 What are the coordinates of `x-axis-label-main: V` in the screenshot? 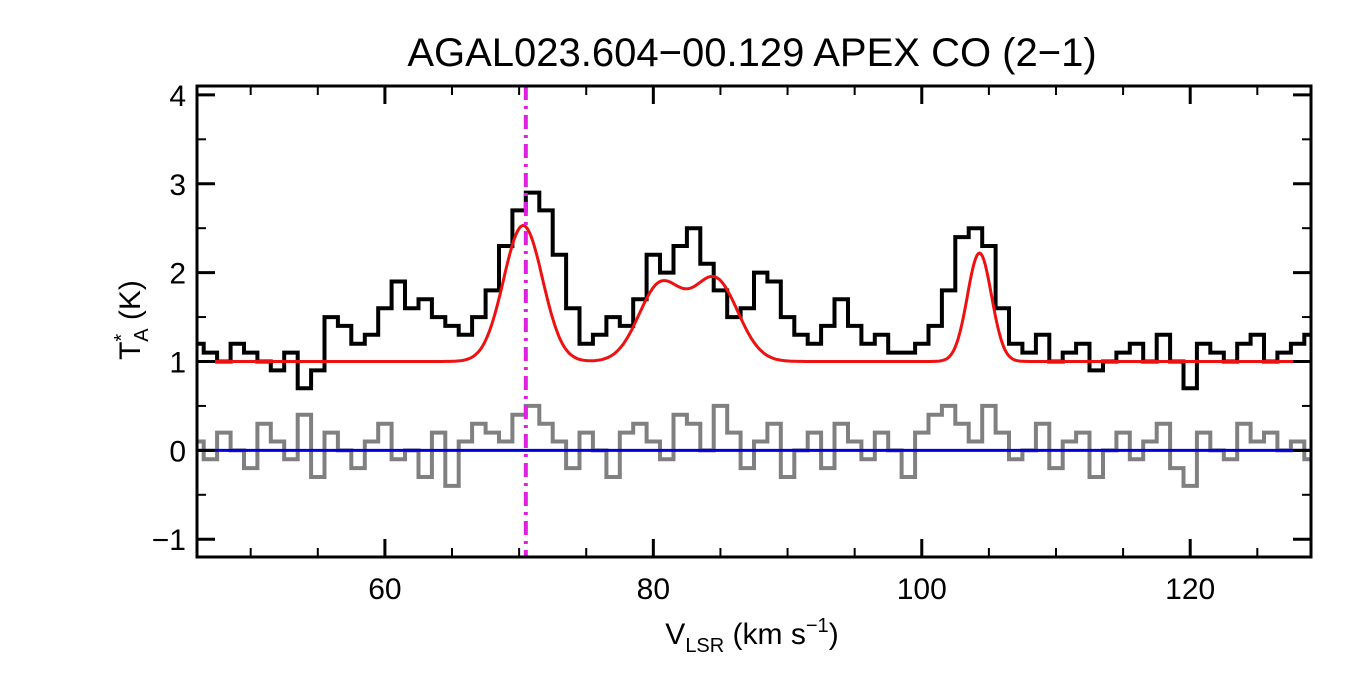 It's located at (675, 634).